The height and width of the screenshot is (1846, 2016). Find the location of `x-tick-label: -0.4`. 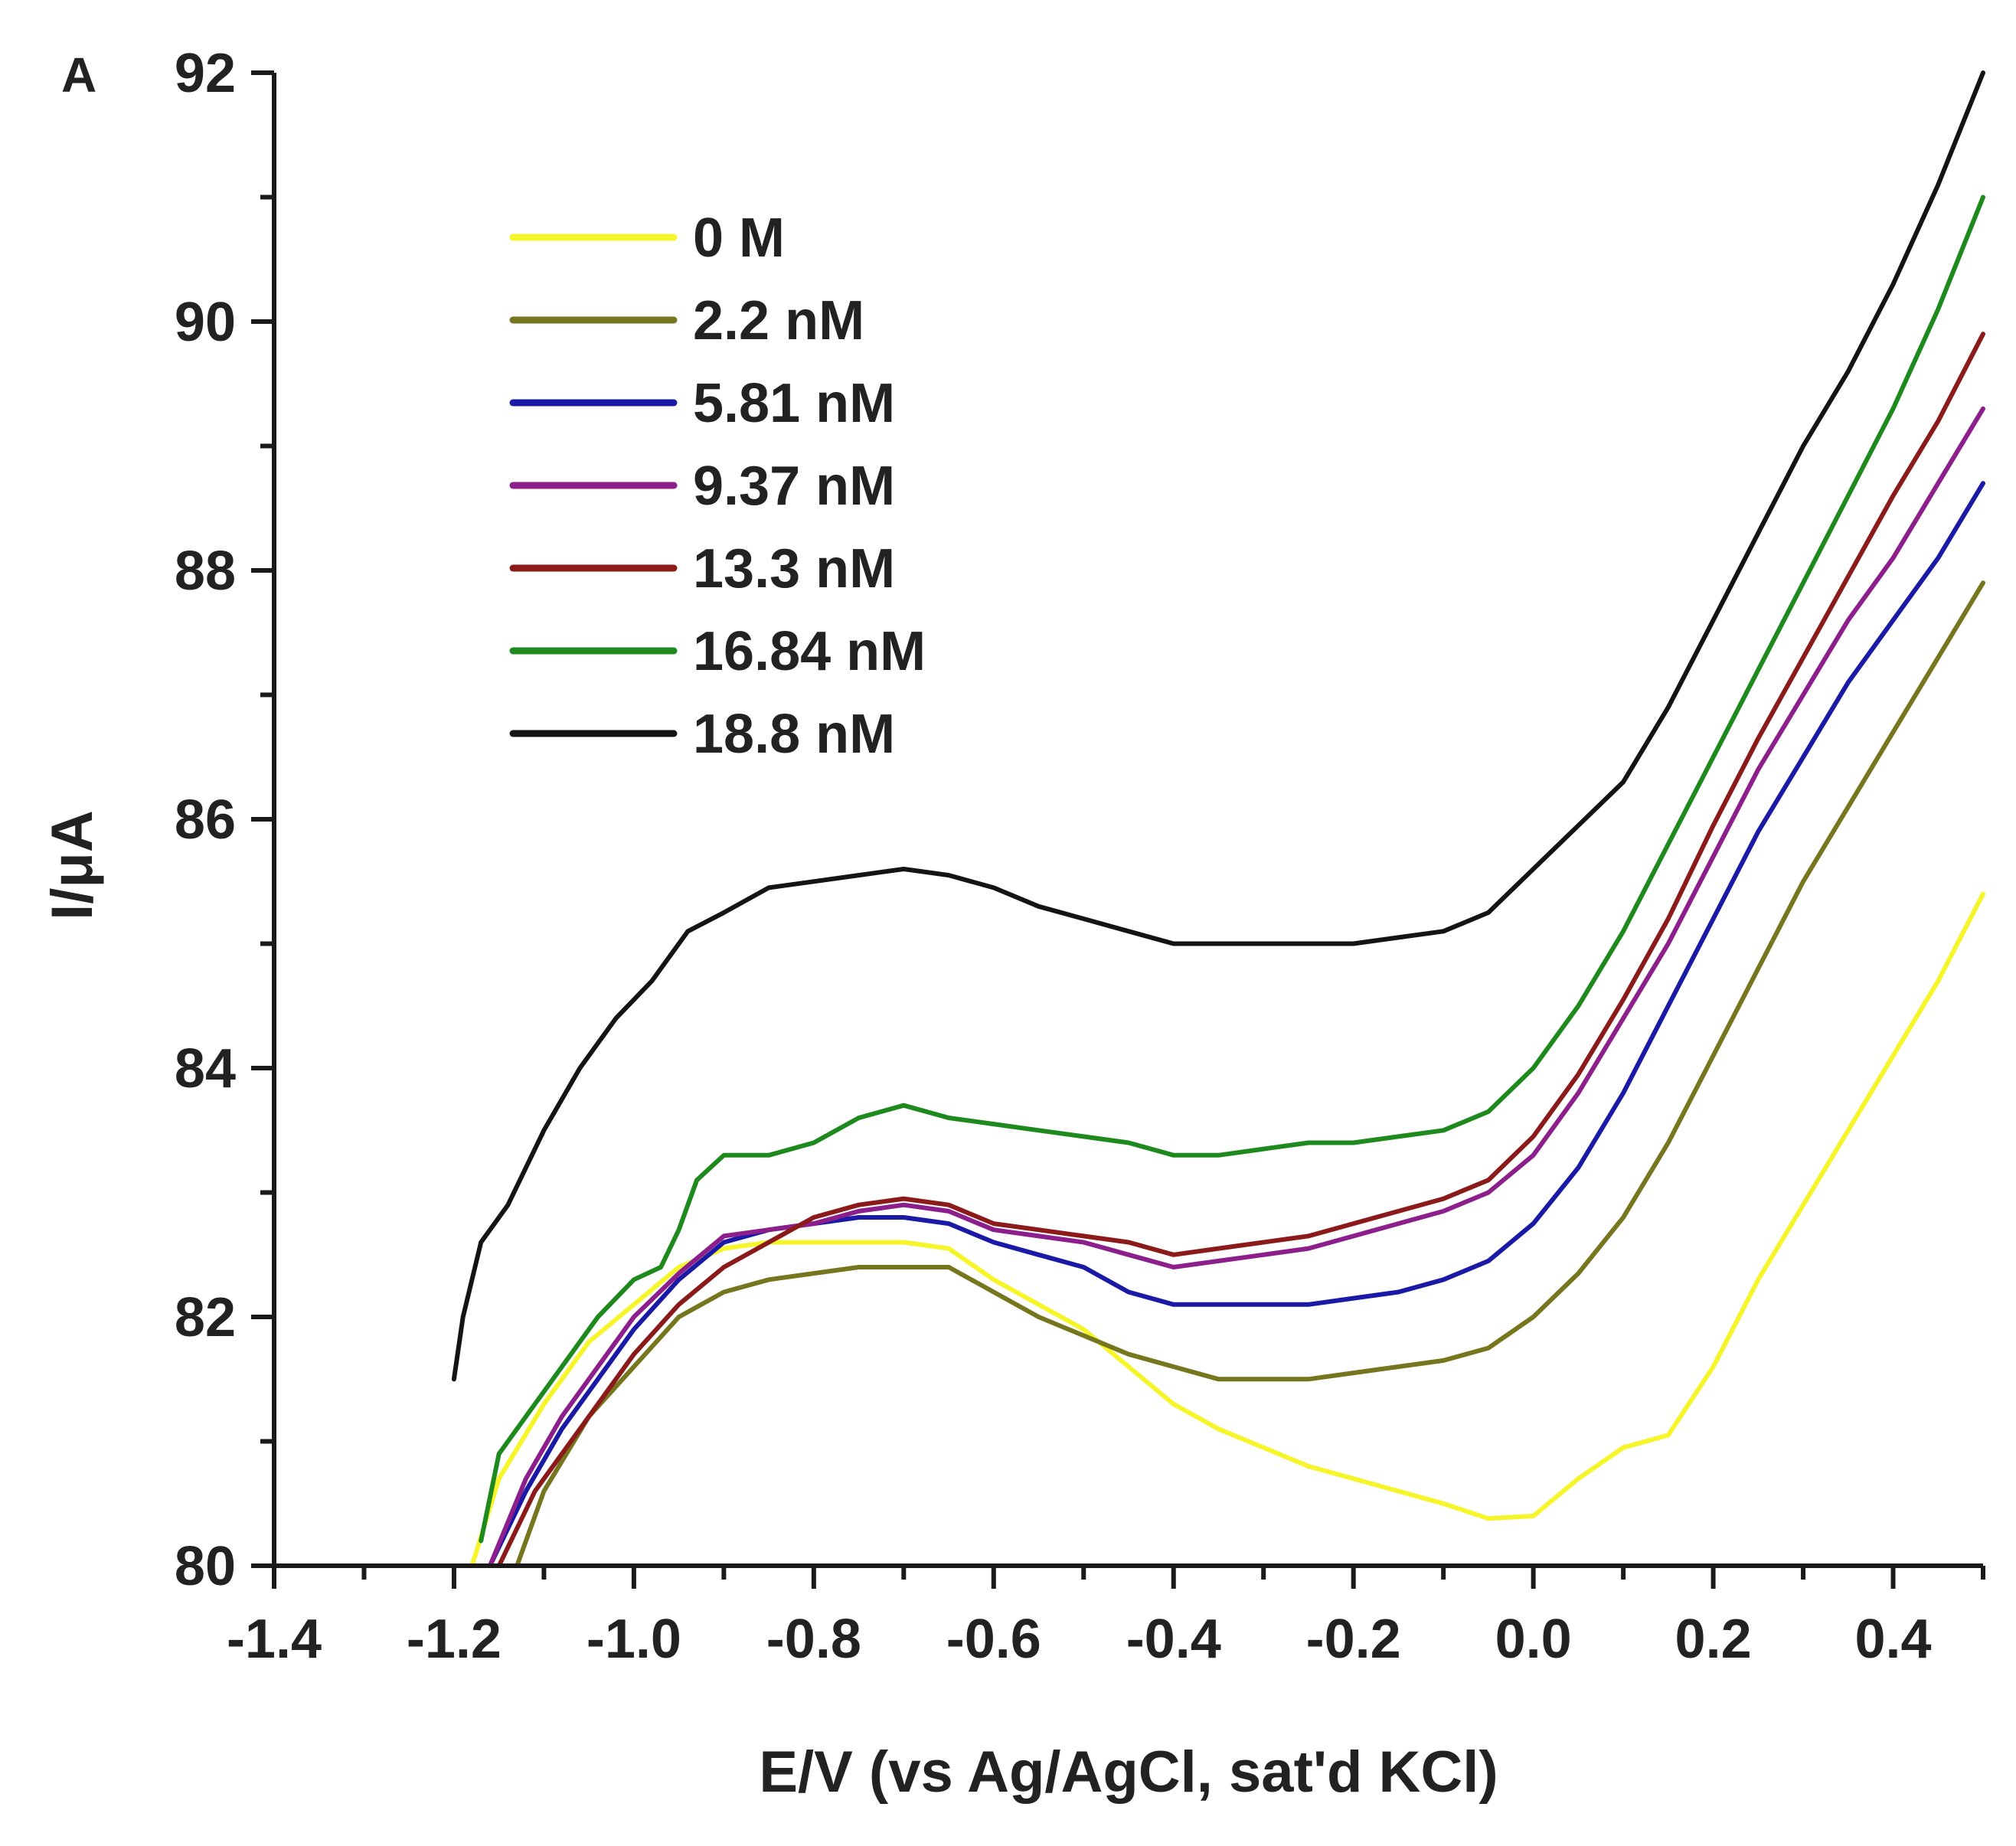

x-tick-label: -0.4 is located at coordinates (1173, 1639).